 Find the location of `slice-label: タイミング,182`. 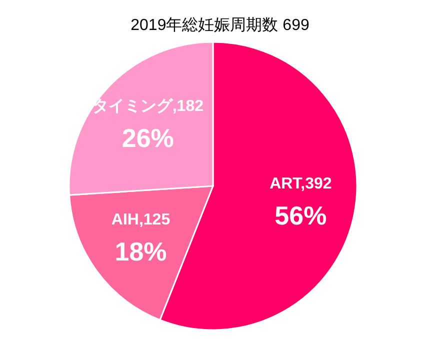

slice-label: タイミング,182 is located at coordinates (148, 106).